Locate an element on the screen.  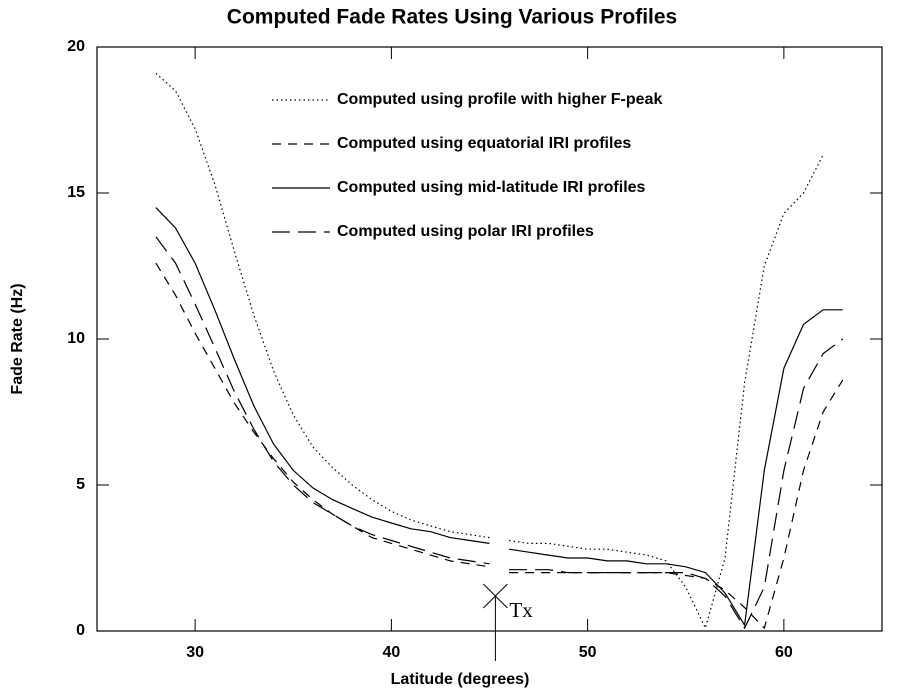
y-tick-label: 15 is located at coordinates (76, 192).